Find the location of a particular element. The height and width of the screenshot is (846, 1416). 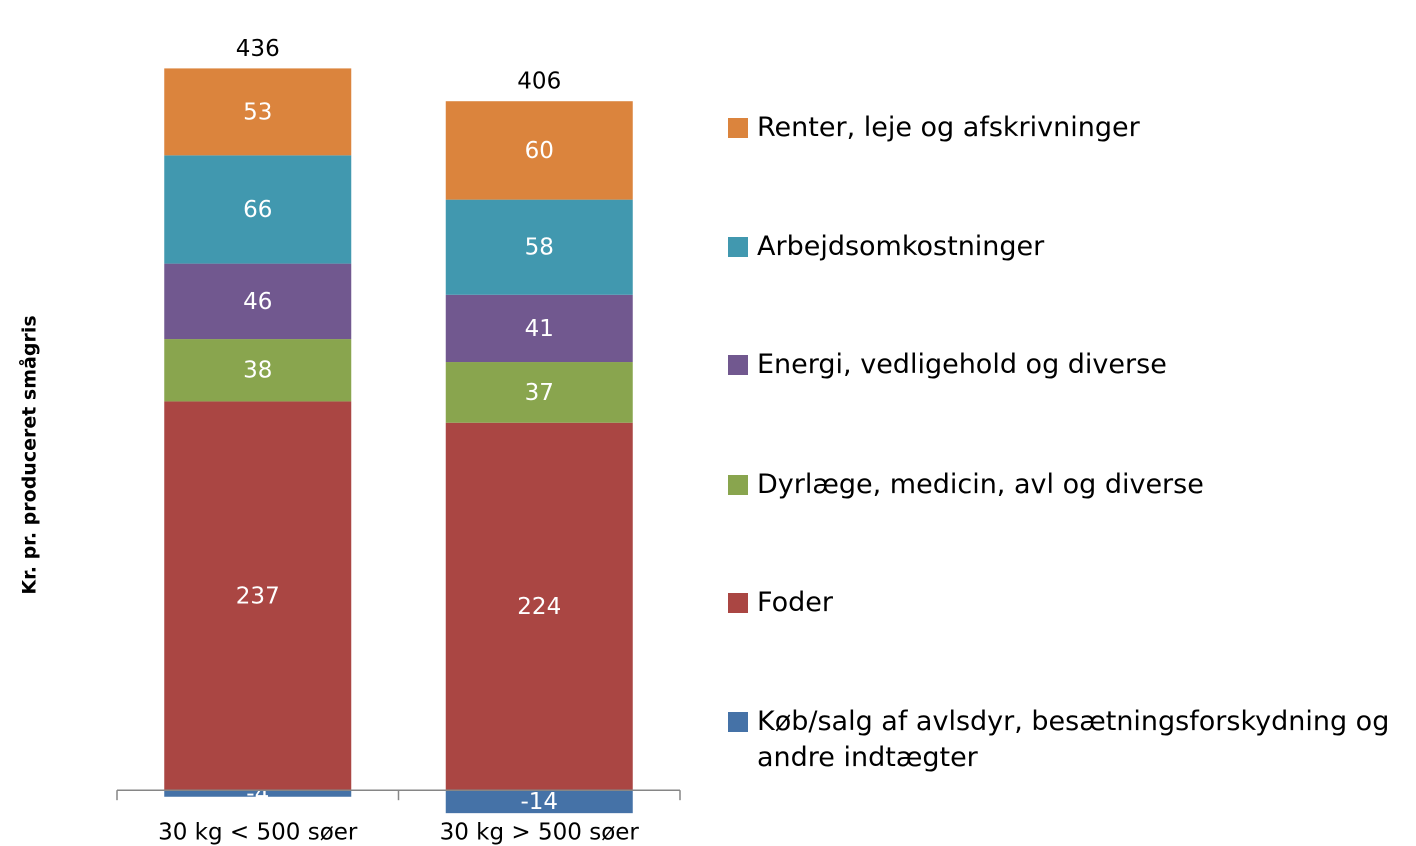

legend-item: Dyrlæge, medicin, avl og diverse is located at coordinates (1068, 485).